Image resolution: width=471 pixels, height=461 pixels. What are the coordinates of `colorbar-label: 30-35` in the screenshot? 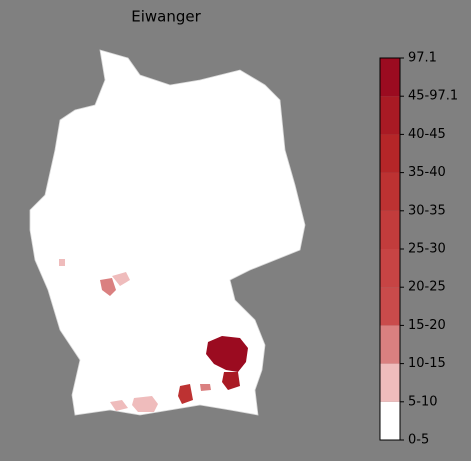 It's located at (427, 210).